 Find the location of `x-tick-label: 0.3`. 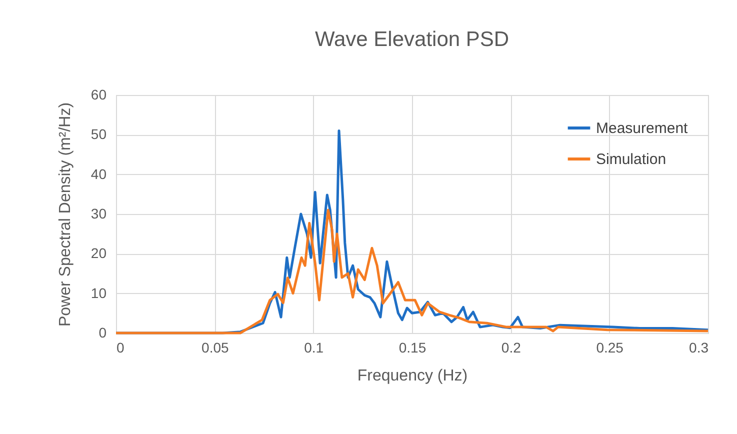

x-tick-label: 0.3 is located at coordinates (699, 348).